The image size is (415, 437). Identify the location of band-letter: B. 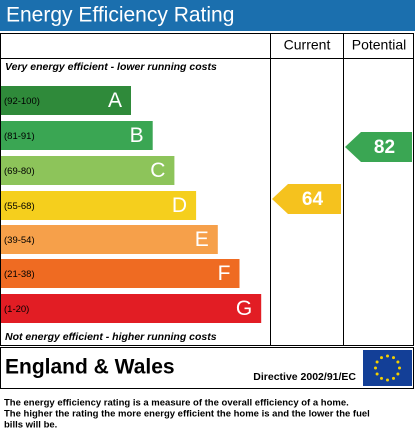
(137, 135).